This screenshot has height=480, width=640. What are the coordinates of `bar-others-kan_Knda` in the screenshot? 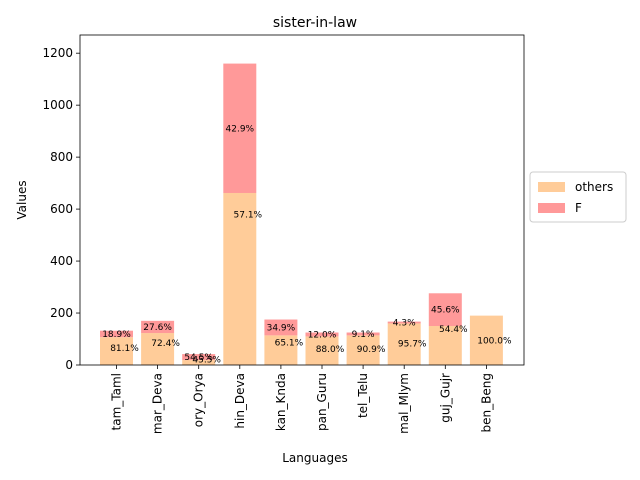 It's located at (281, 350).